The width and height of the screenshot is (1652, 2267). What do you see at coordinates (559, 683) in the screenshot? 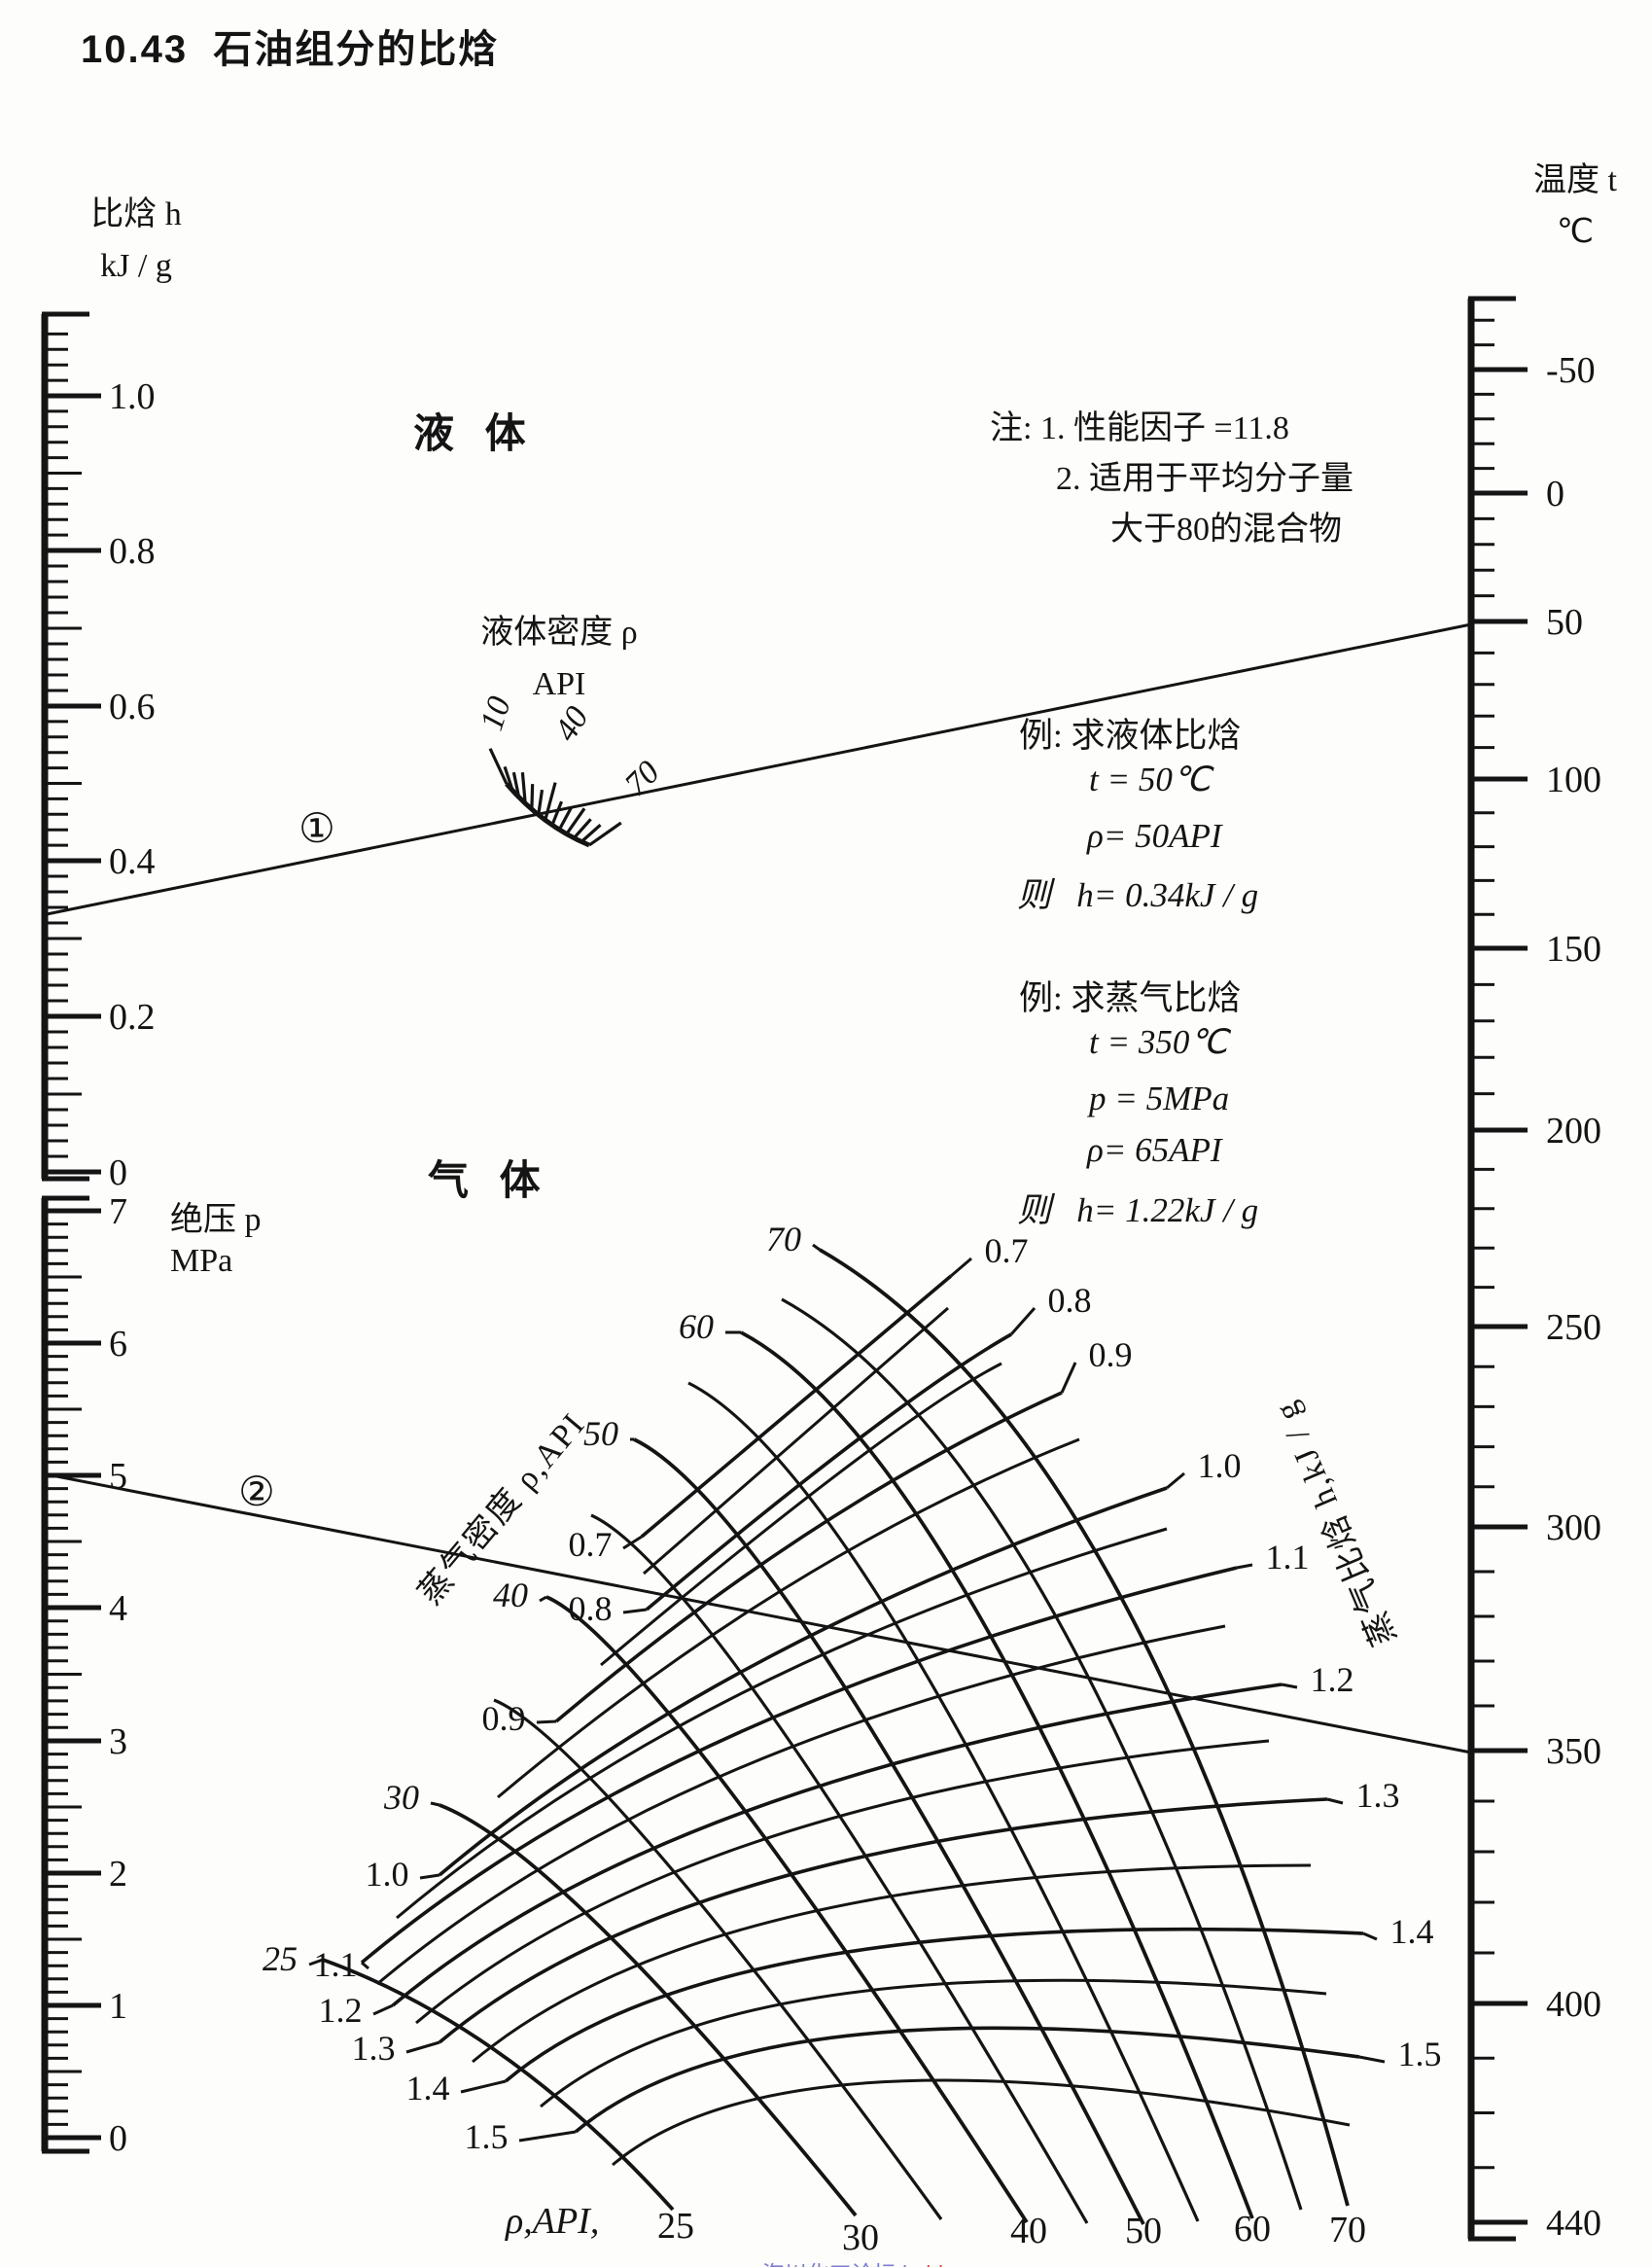
I see `liquid-density-unit: API` at bounding box center [559, 683].